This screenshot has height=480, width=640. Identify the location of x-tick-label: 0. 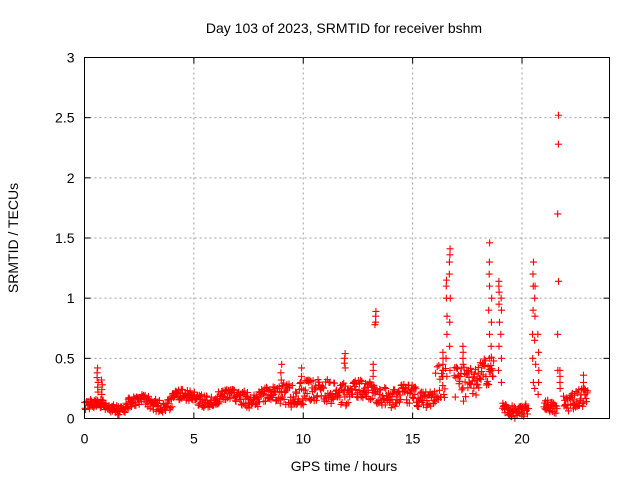
(85, 439).